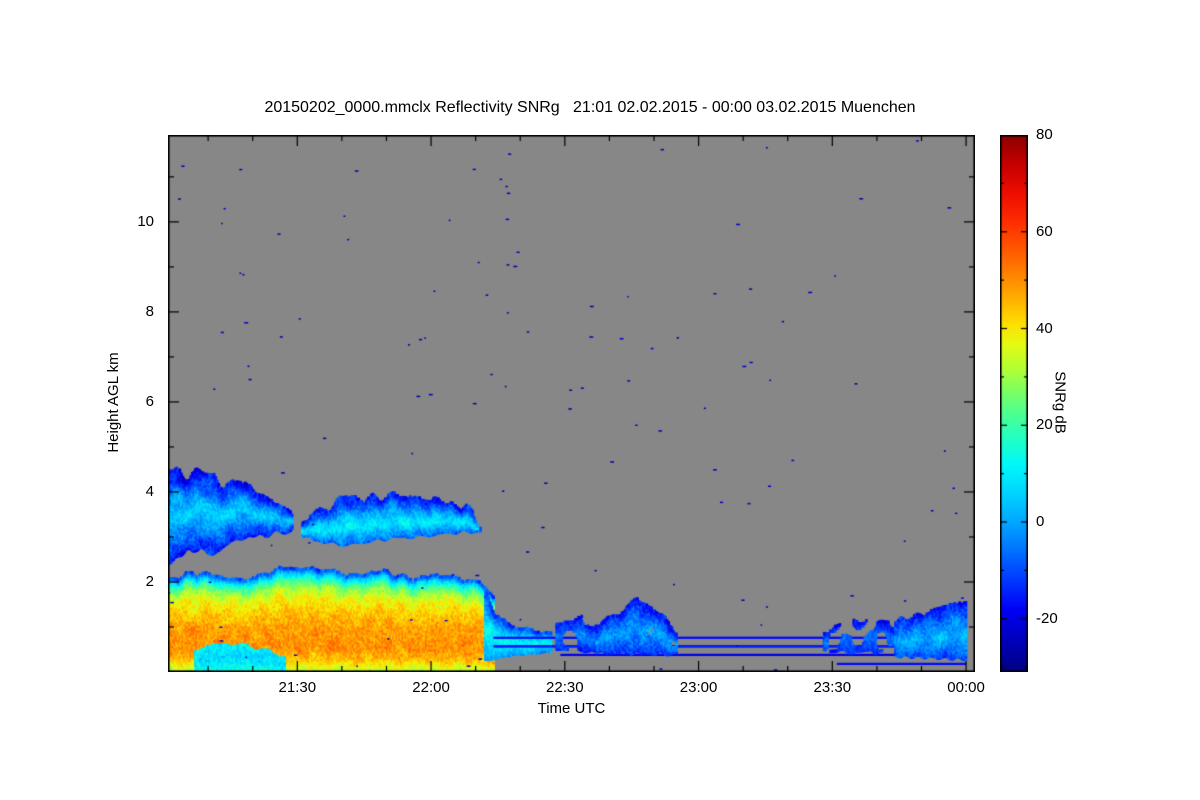 The width and height of the screenshot is (1200, 800). I want to click on colorbar-tick-label: -20, so click(1047, 618).